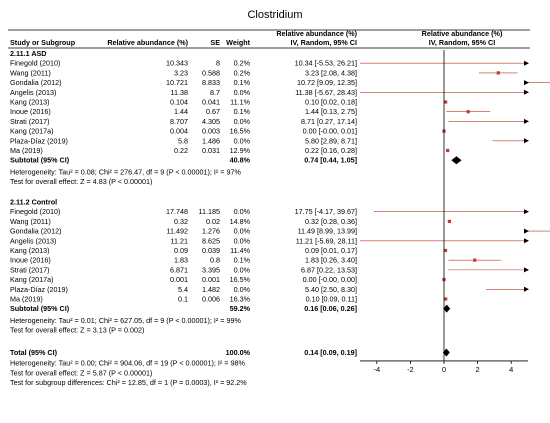 The image size is (550, 423). What do you see at coordinates (327, 82) in the screenshot?
I see `g0-s2-ci-text: 10.72 [9.09, 12.35]` at bounding box center [327, 82].